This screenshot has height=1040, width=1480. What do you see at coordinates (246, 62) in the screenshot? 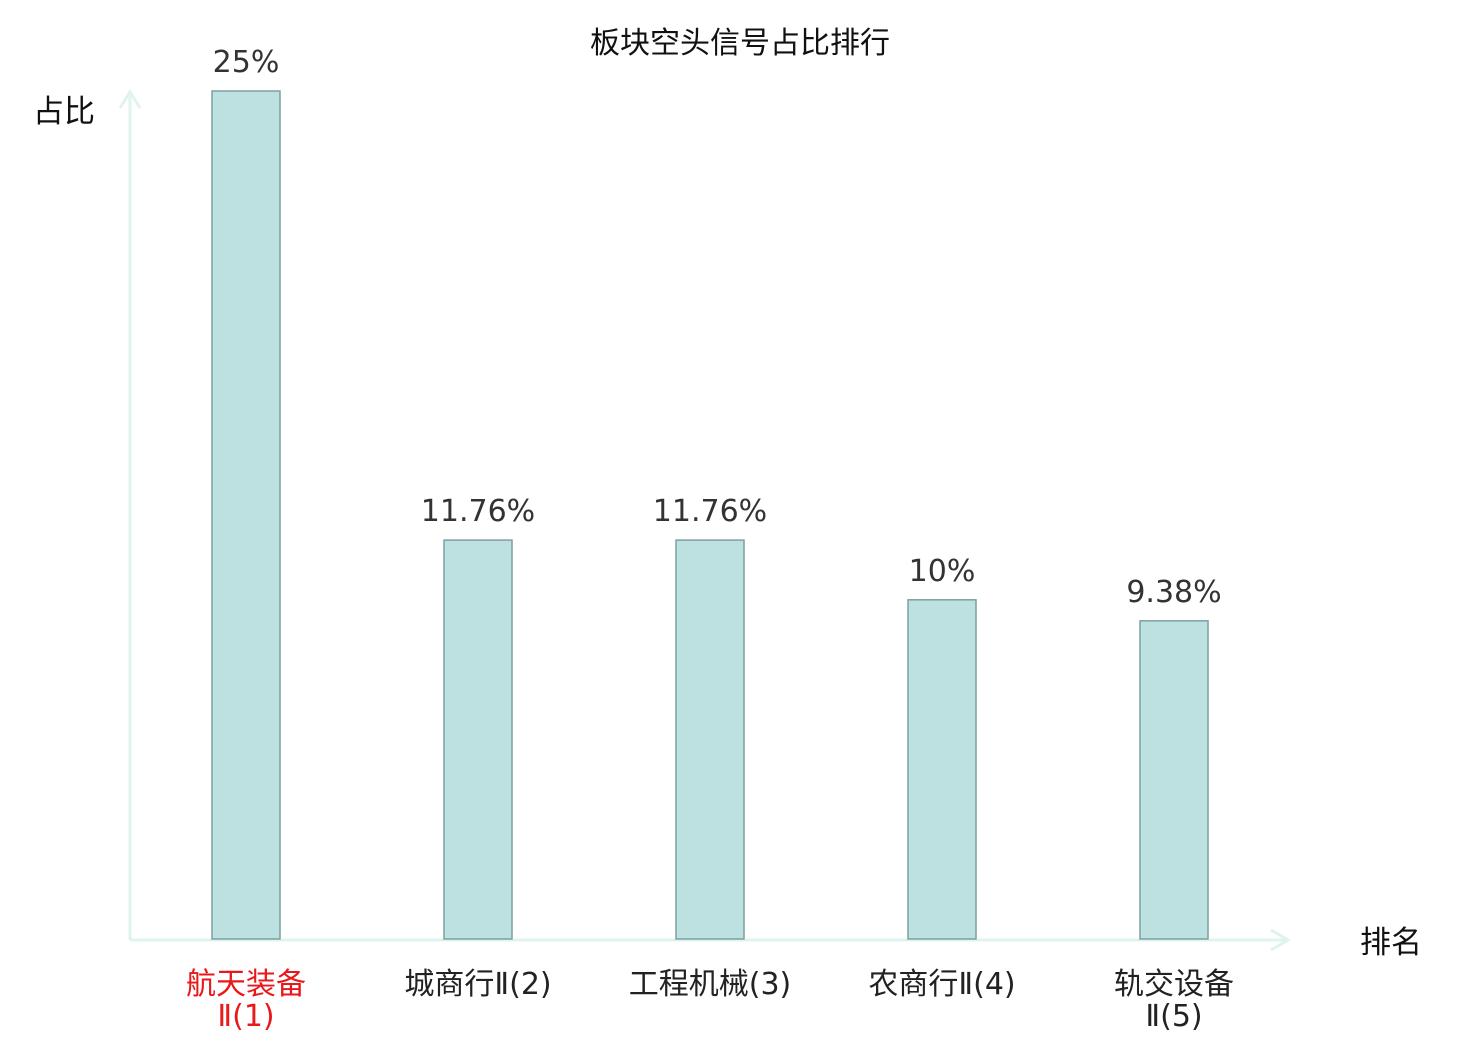
I see `bar-value-label: 25%` at bounding box center [246, 62].